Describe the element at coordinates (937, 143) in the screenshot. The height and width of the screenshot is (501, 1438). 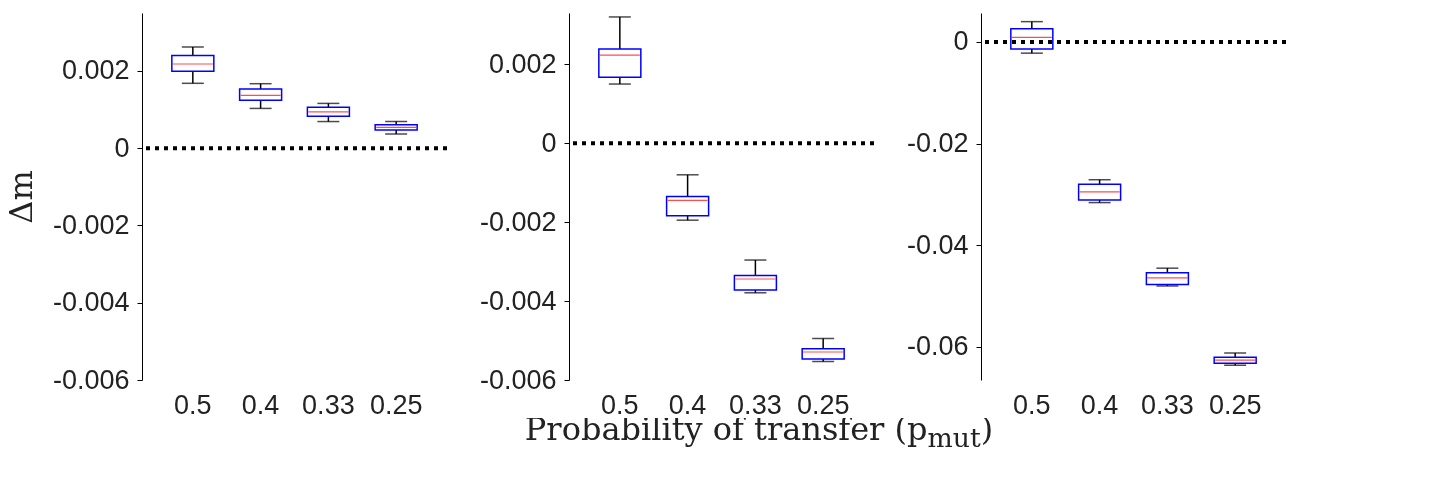
I see `y-tick-label: -0.02` at that location.